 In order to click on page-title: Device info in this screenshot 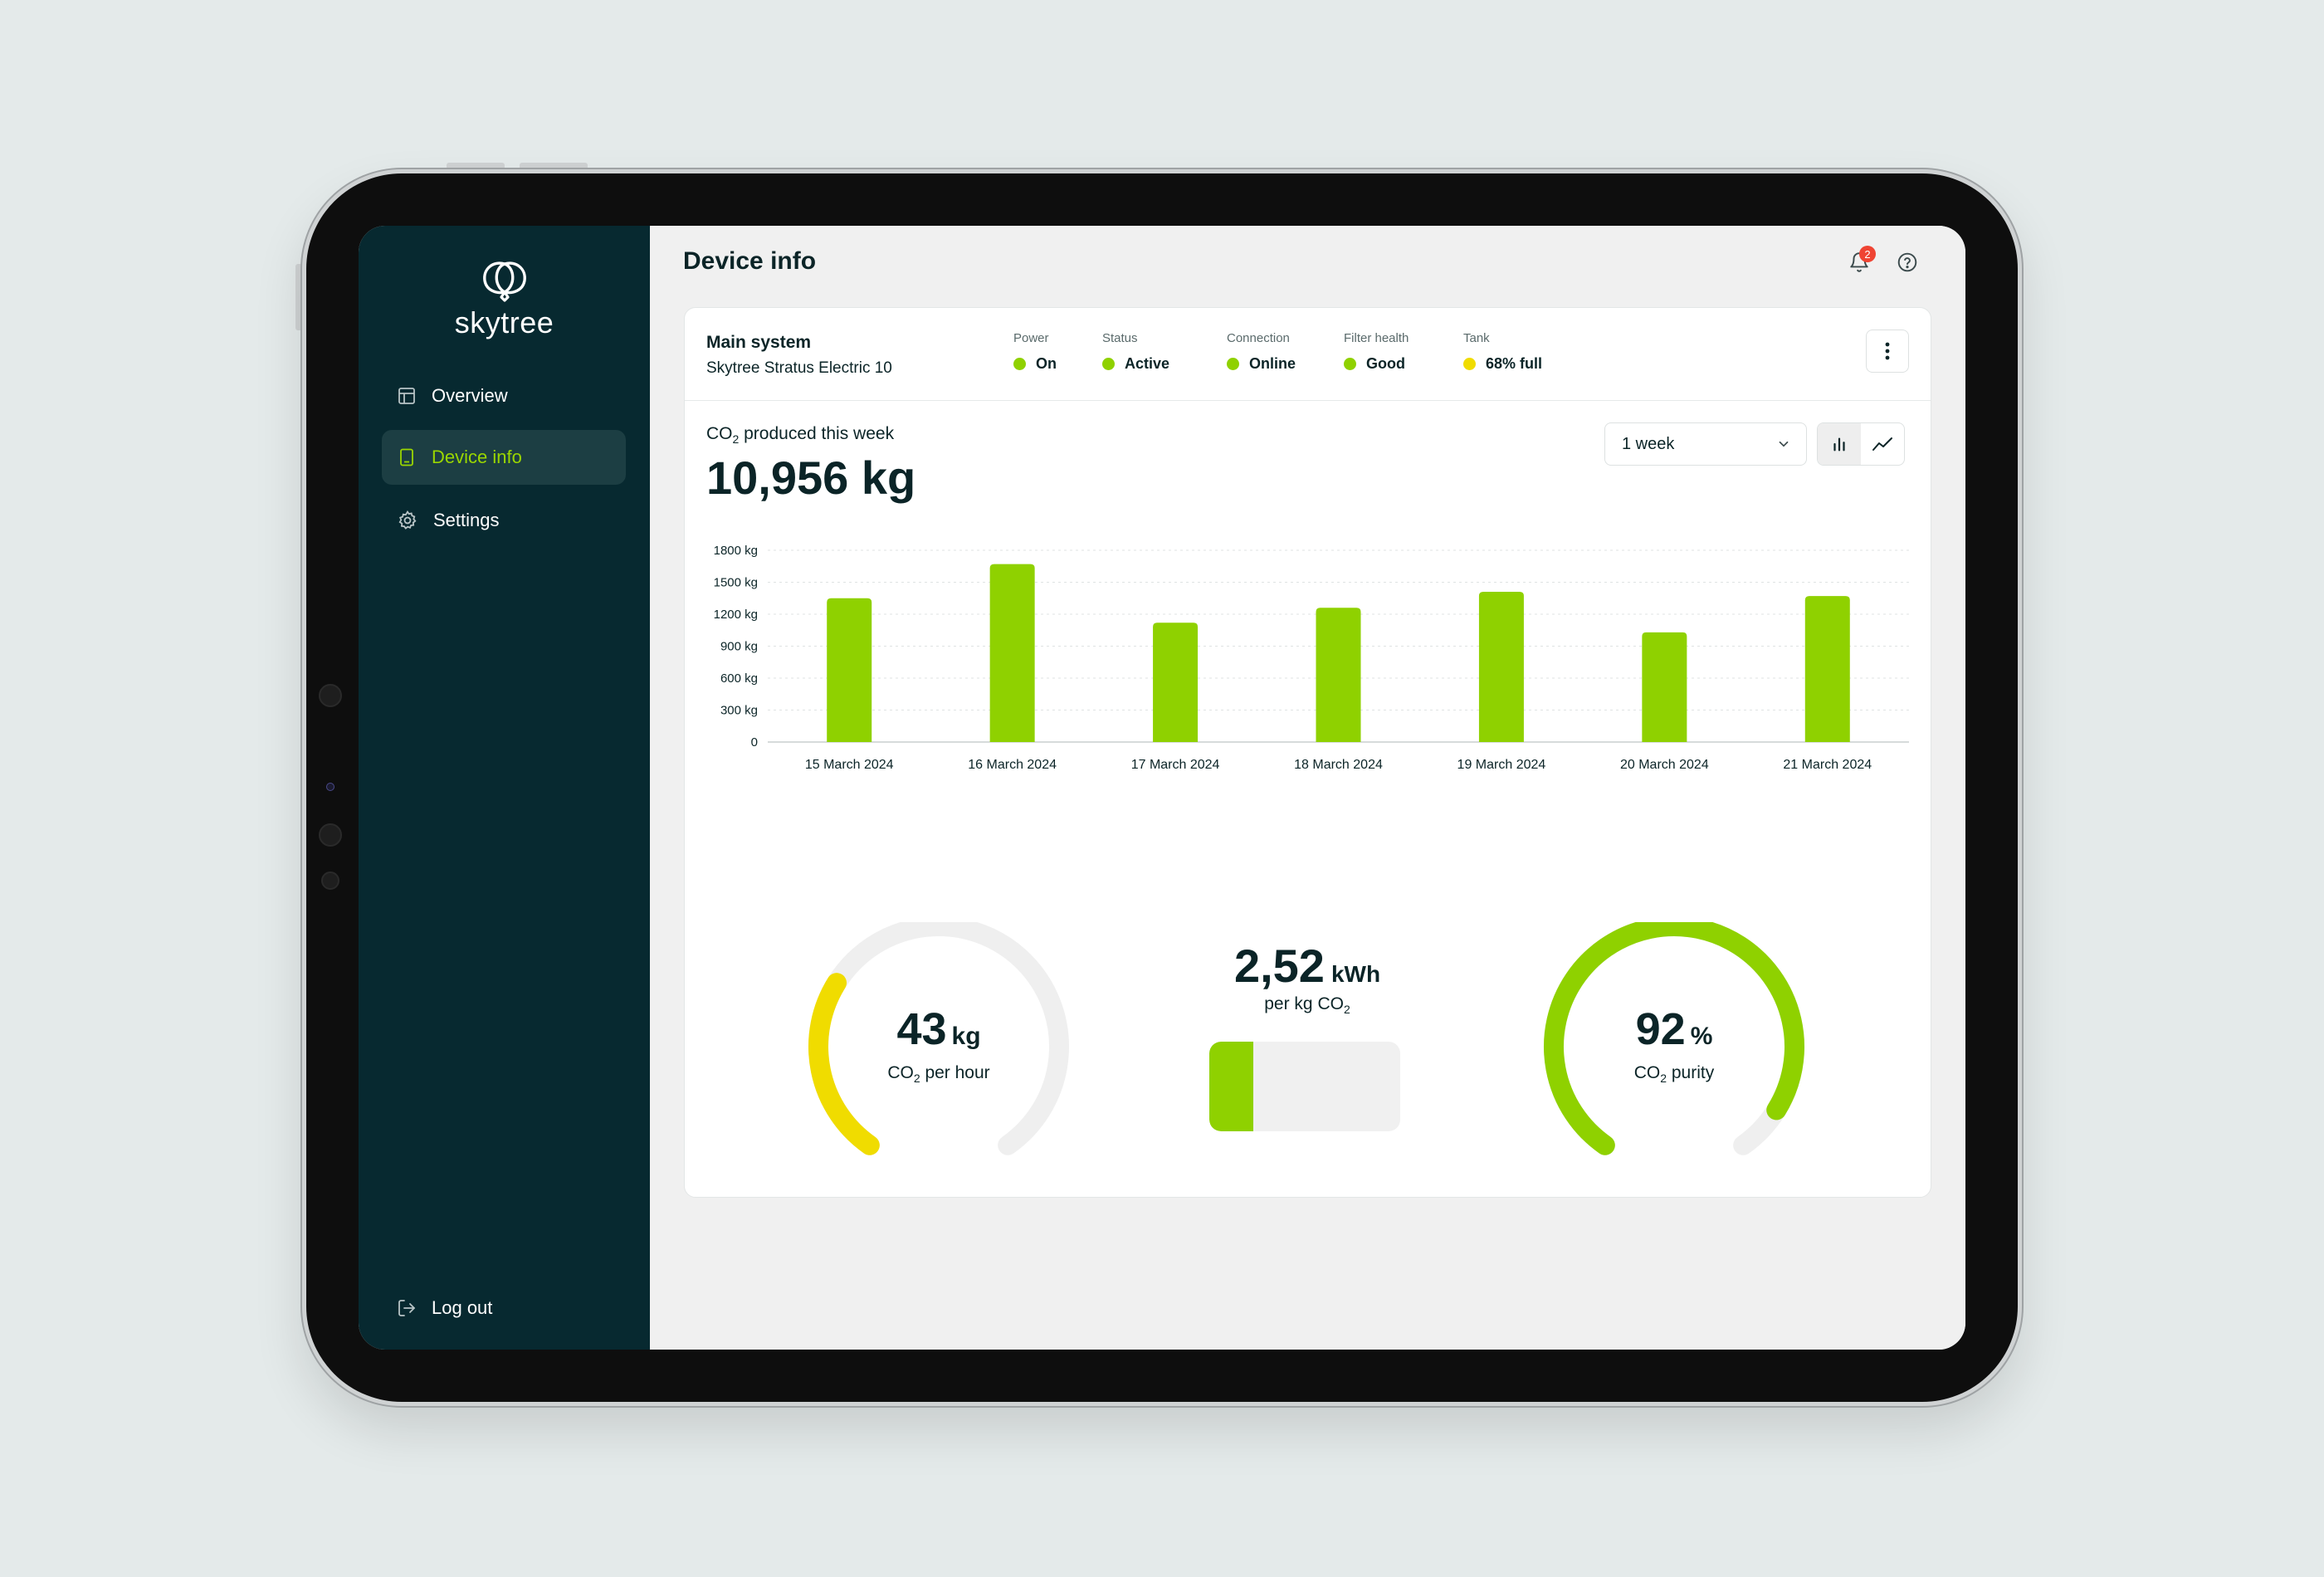, I will do `click(750, 261)`.